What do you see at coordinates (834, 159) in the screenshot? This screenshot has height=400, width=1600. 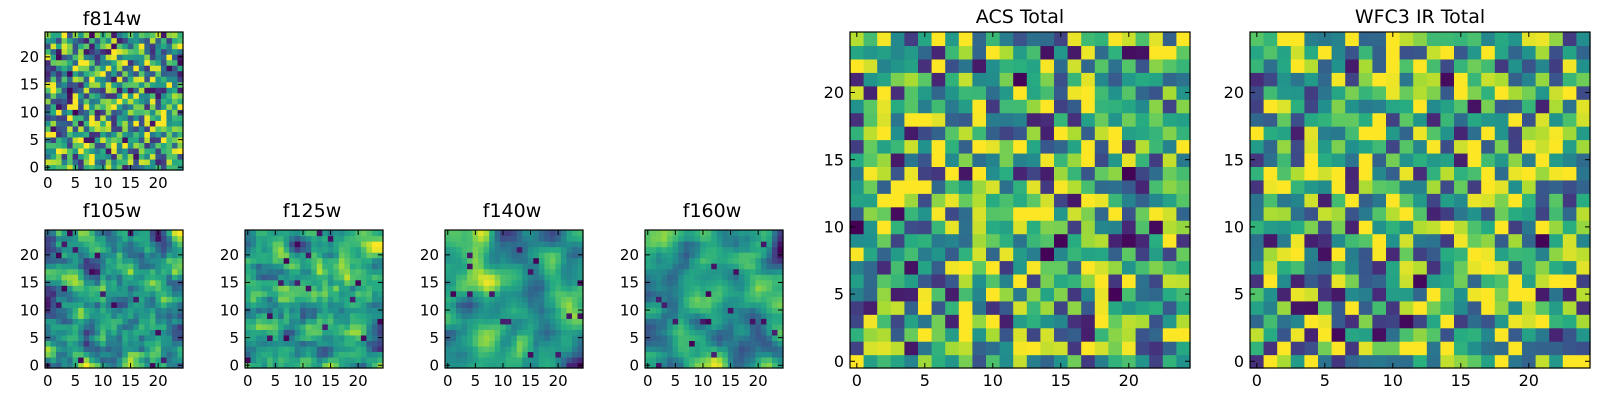 I see `y-tick-label: 15` at bounding box center [834, 159].